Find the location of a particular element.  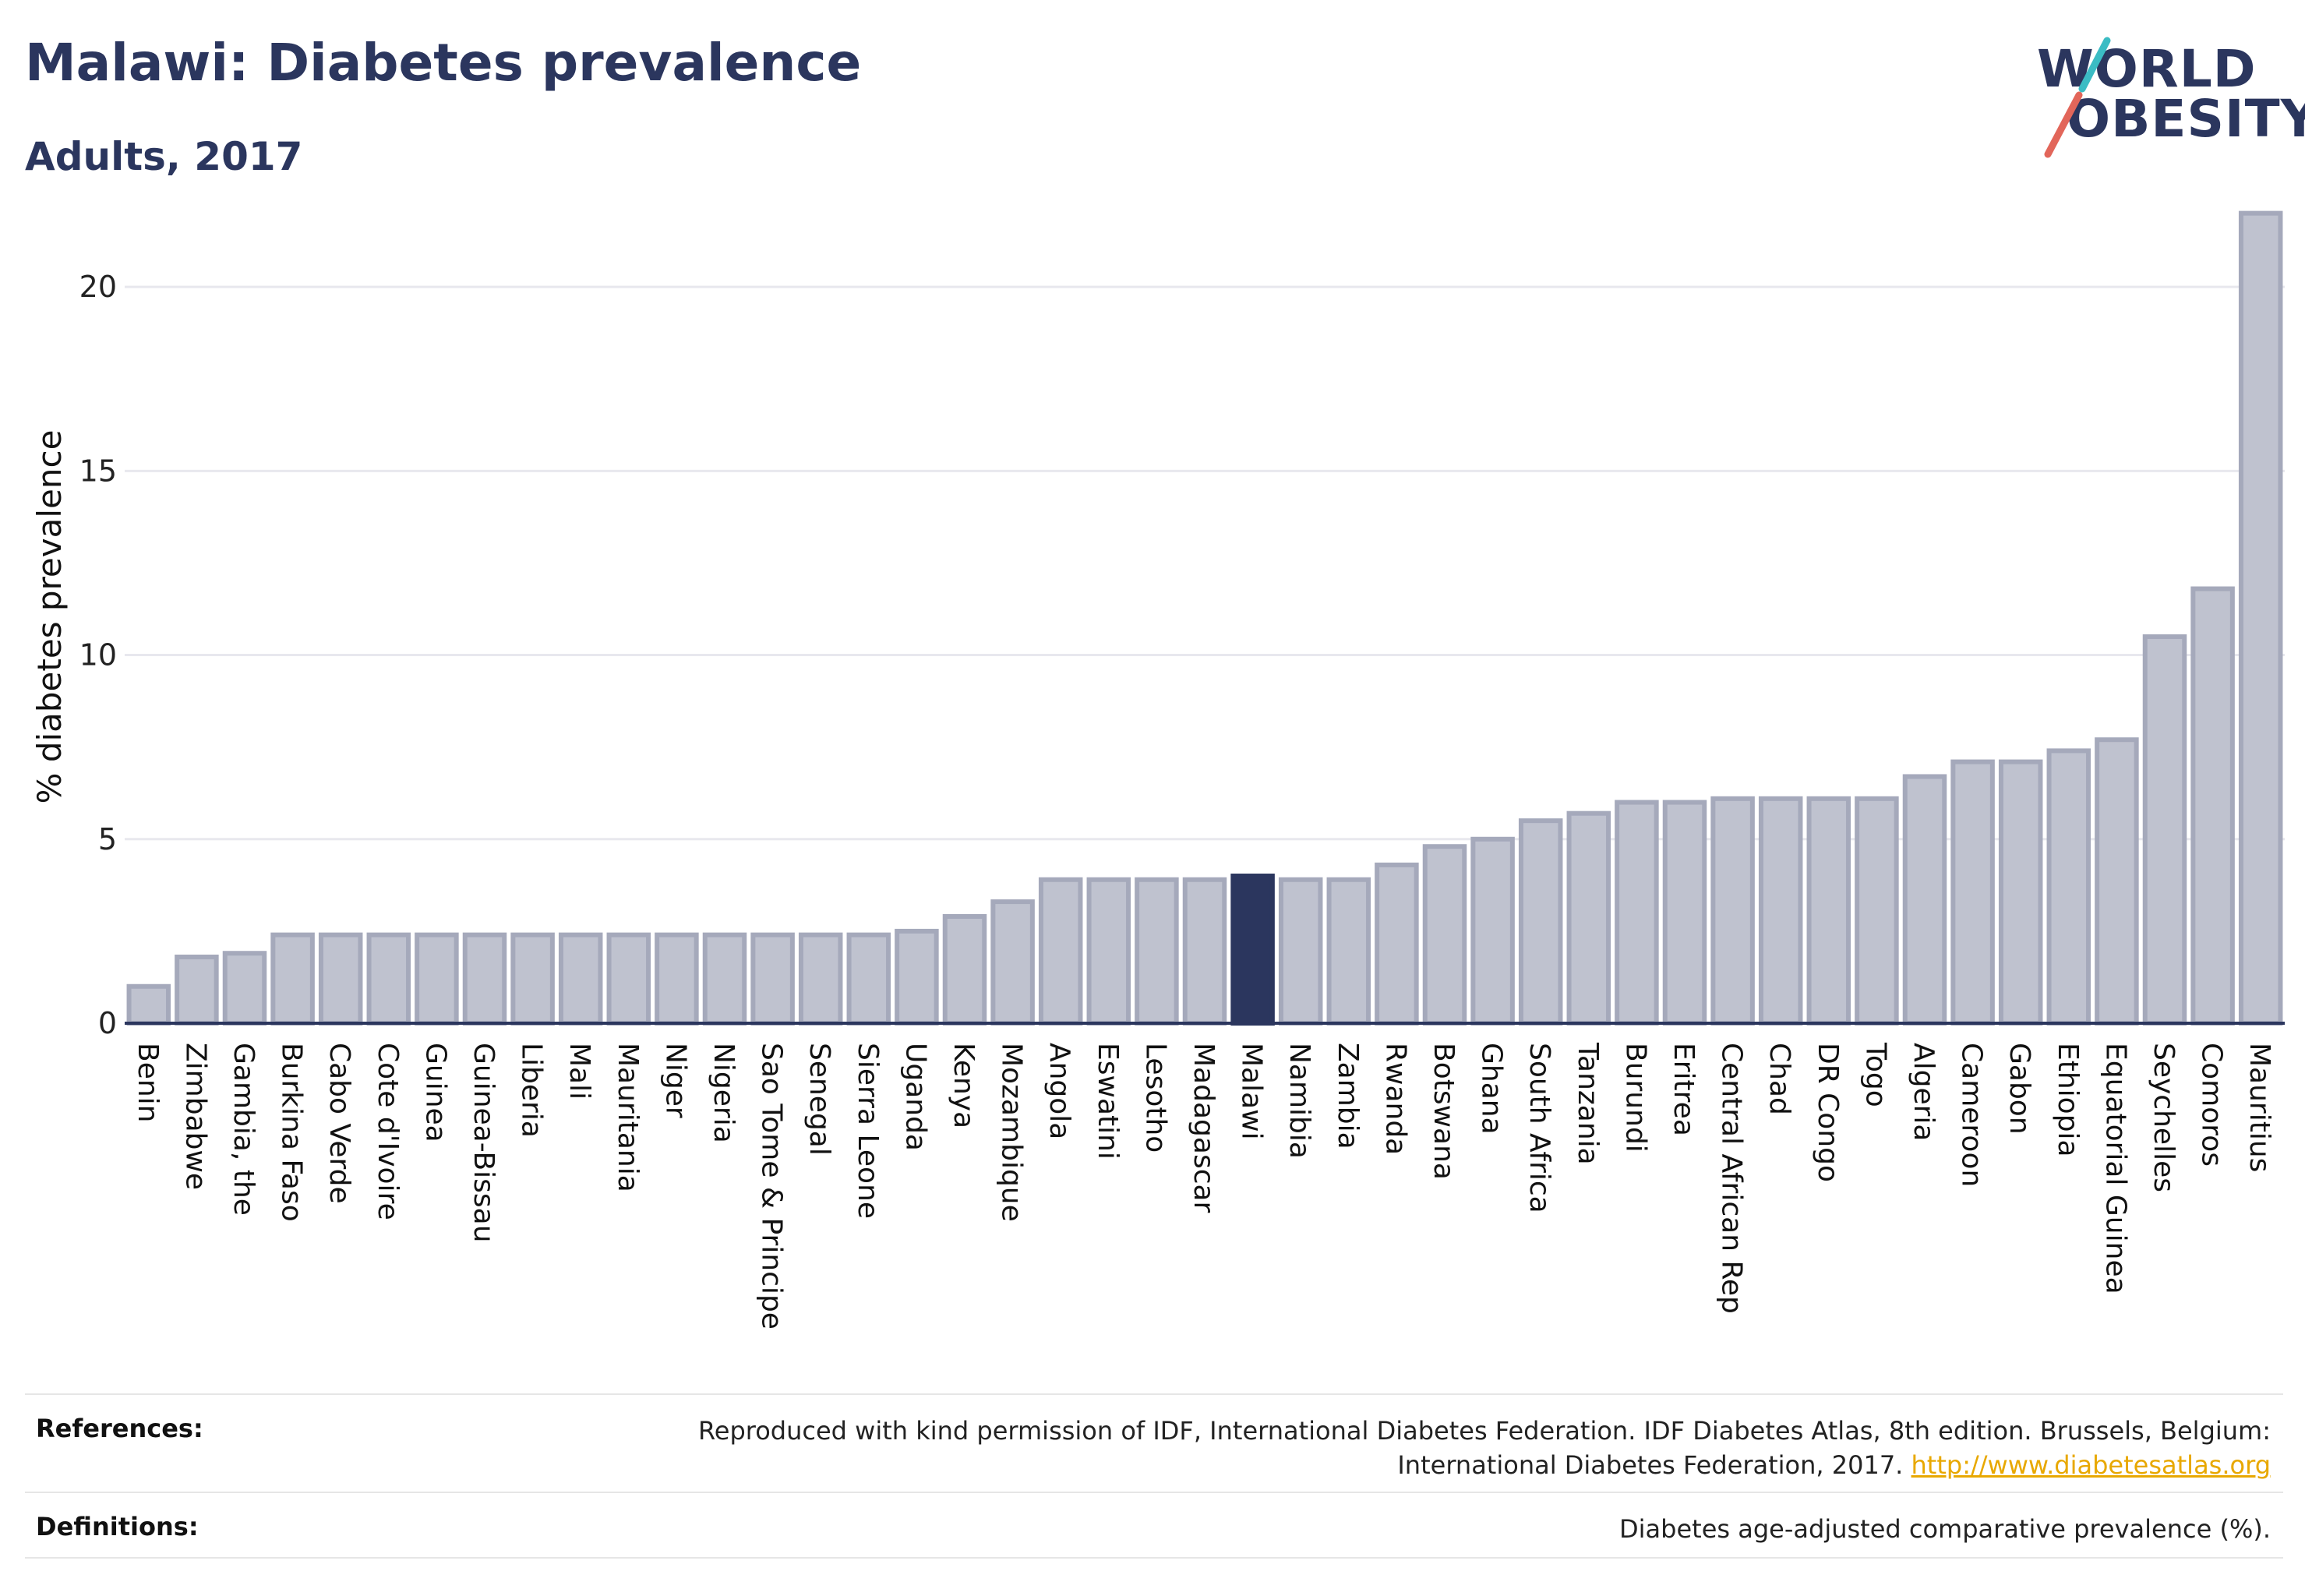

x-tick-label: Mauritania is located at coordinates (628, 1117).